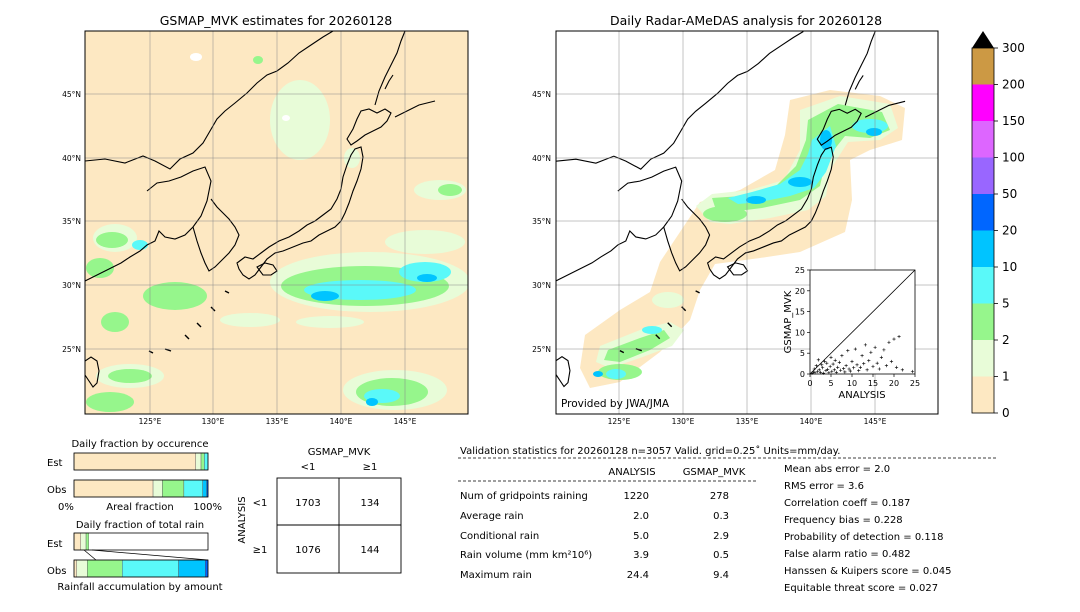 Image resolution: width=1080 pixels, height=612 pixels. I want to click on colorbar-labels: 0 1 2 5 10 20 50 100 150 200 300, so click(1009, 230).